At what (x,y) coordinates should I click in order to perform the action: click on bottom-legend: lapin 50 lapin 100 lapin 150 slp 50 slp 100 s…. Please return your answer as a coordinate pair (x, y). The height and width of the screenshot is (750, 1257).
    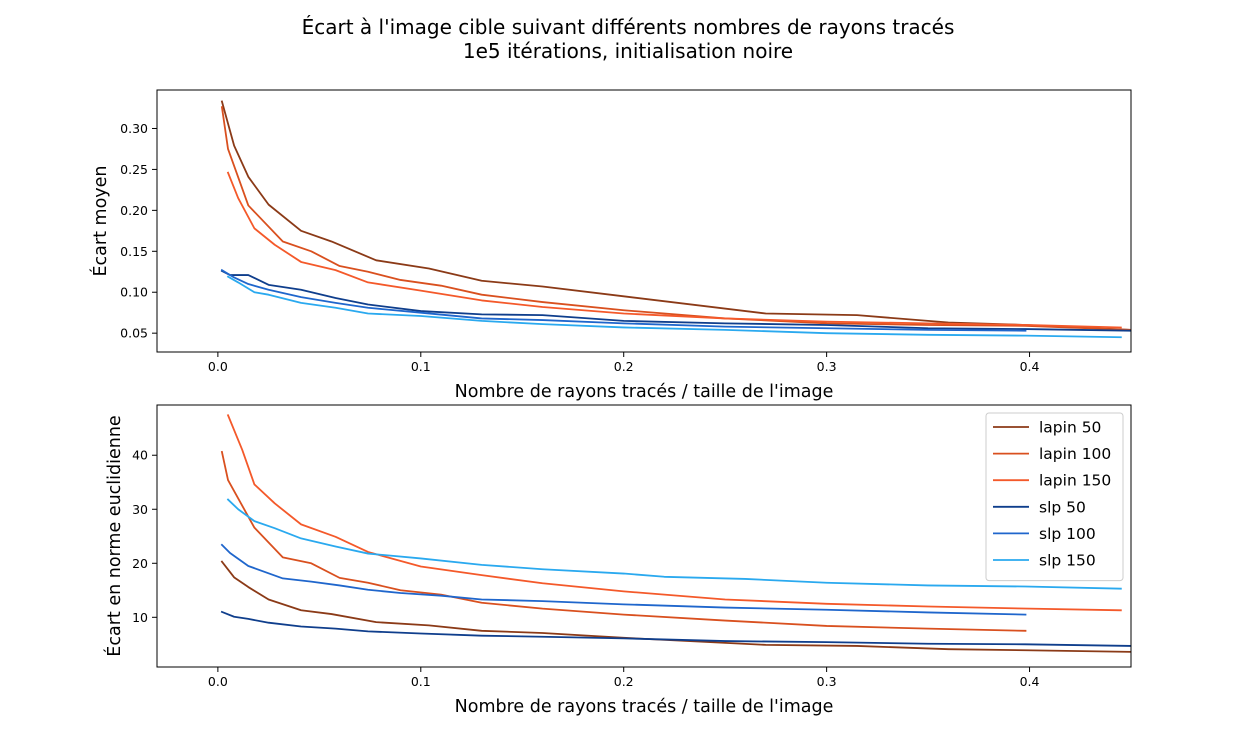
    Looking at the image, I should click on (1054, 497).